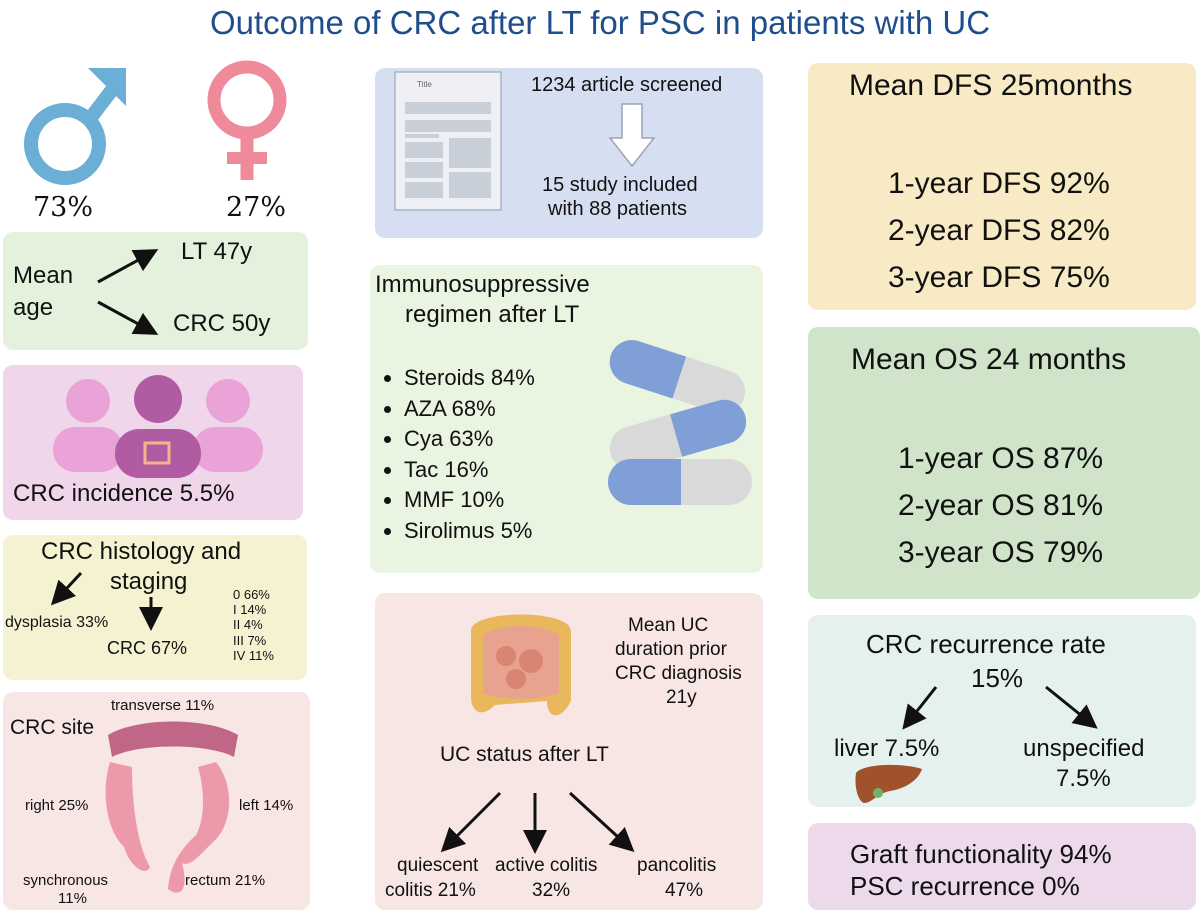  What do you see at coordinates (266, 805) in the screenshot?
I see `left-label: left 14%` at bounding box center [266, 805].